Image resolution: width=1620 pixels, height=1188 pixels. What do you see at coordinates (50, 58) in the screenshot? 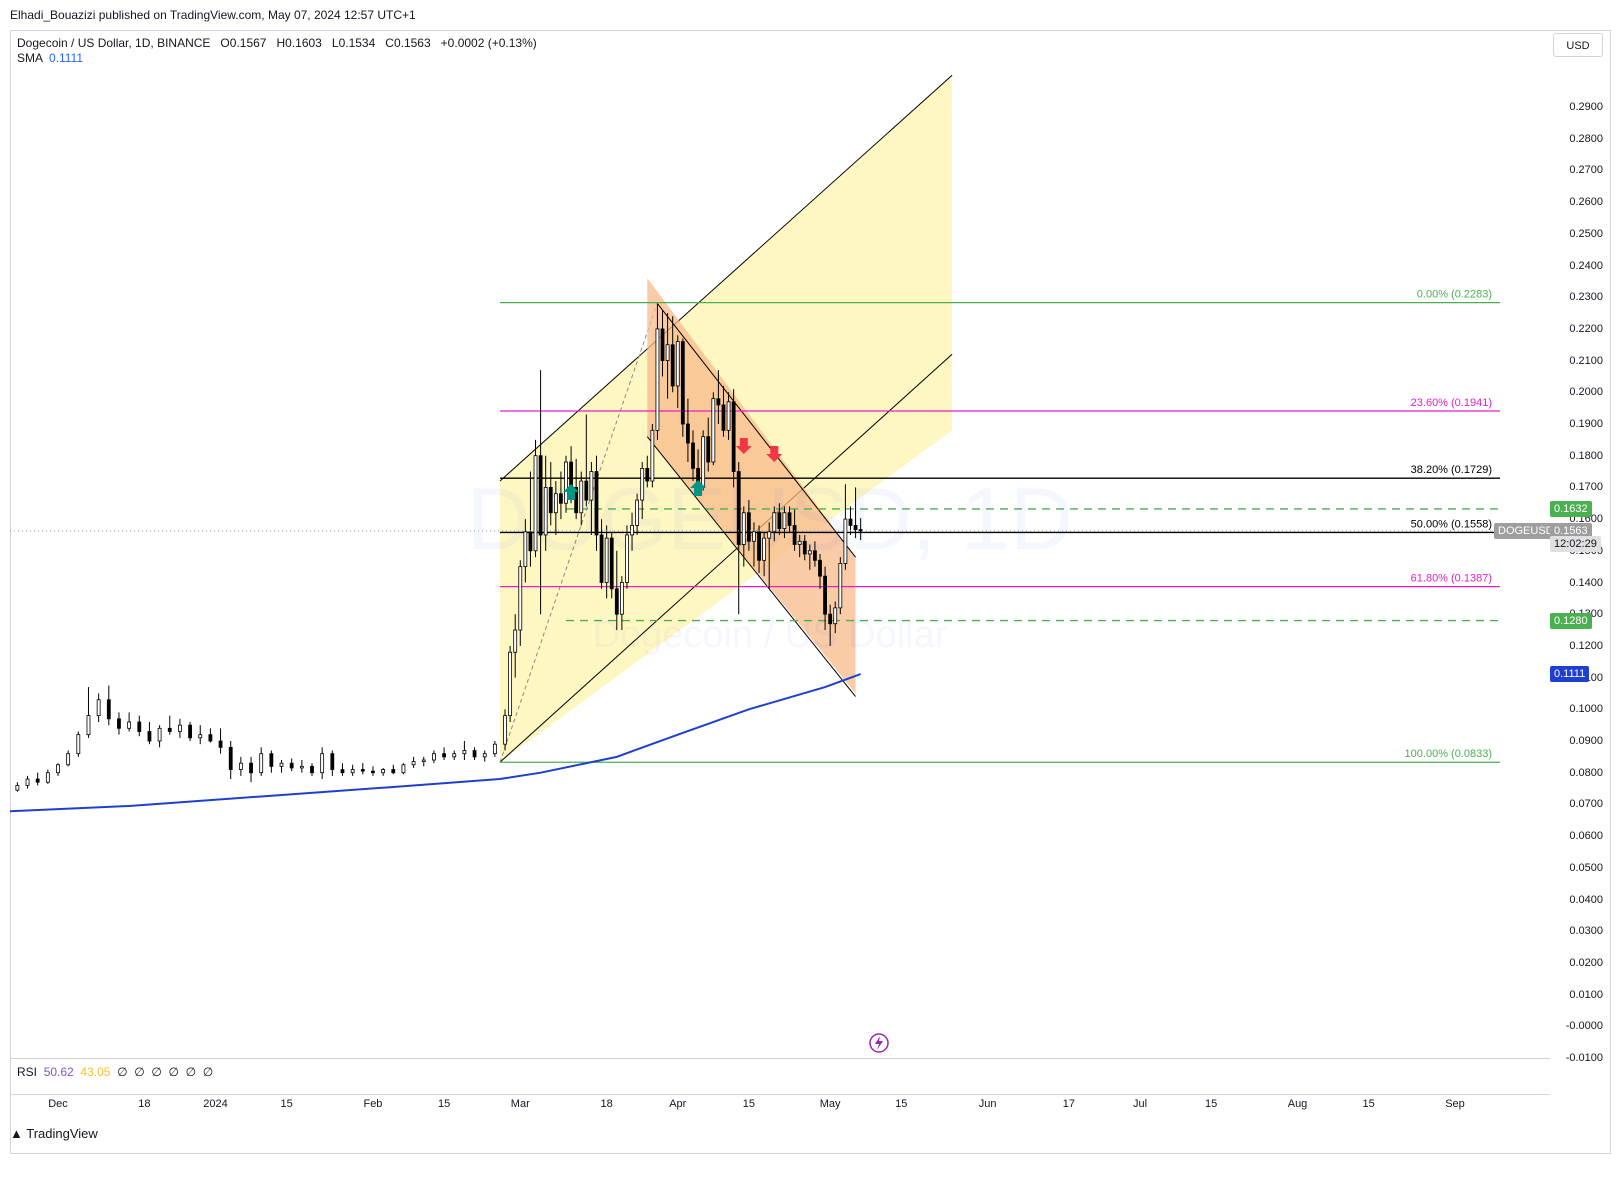
I see `sma-legend: SMA 0.1111` at bounding box center [50, 58].